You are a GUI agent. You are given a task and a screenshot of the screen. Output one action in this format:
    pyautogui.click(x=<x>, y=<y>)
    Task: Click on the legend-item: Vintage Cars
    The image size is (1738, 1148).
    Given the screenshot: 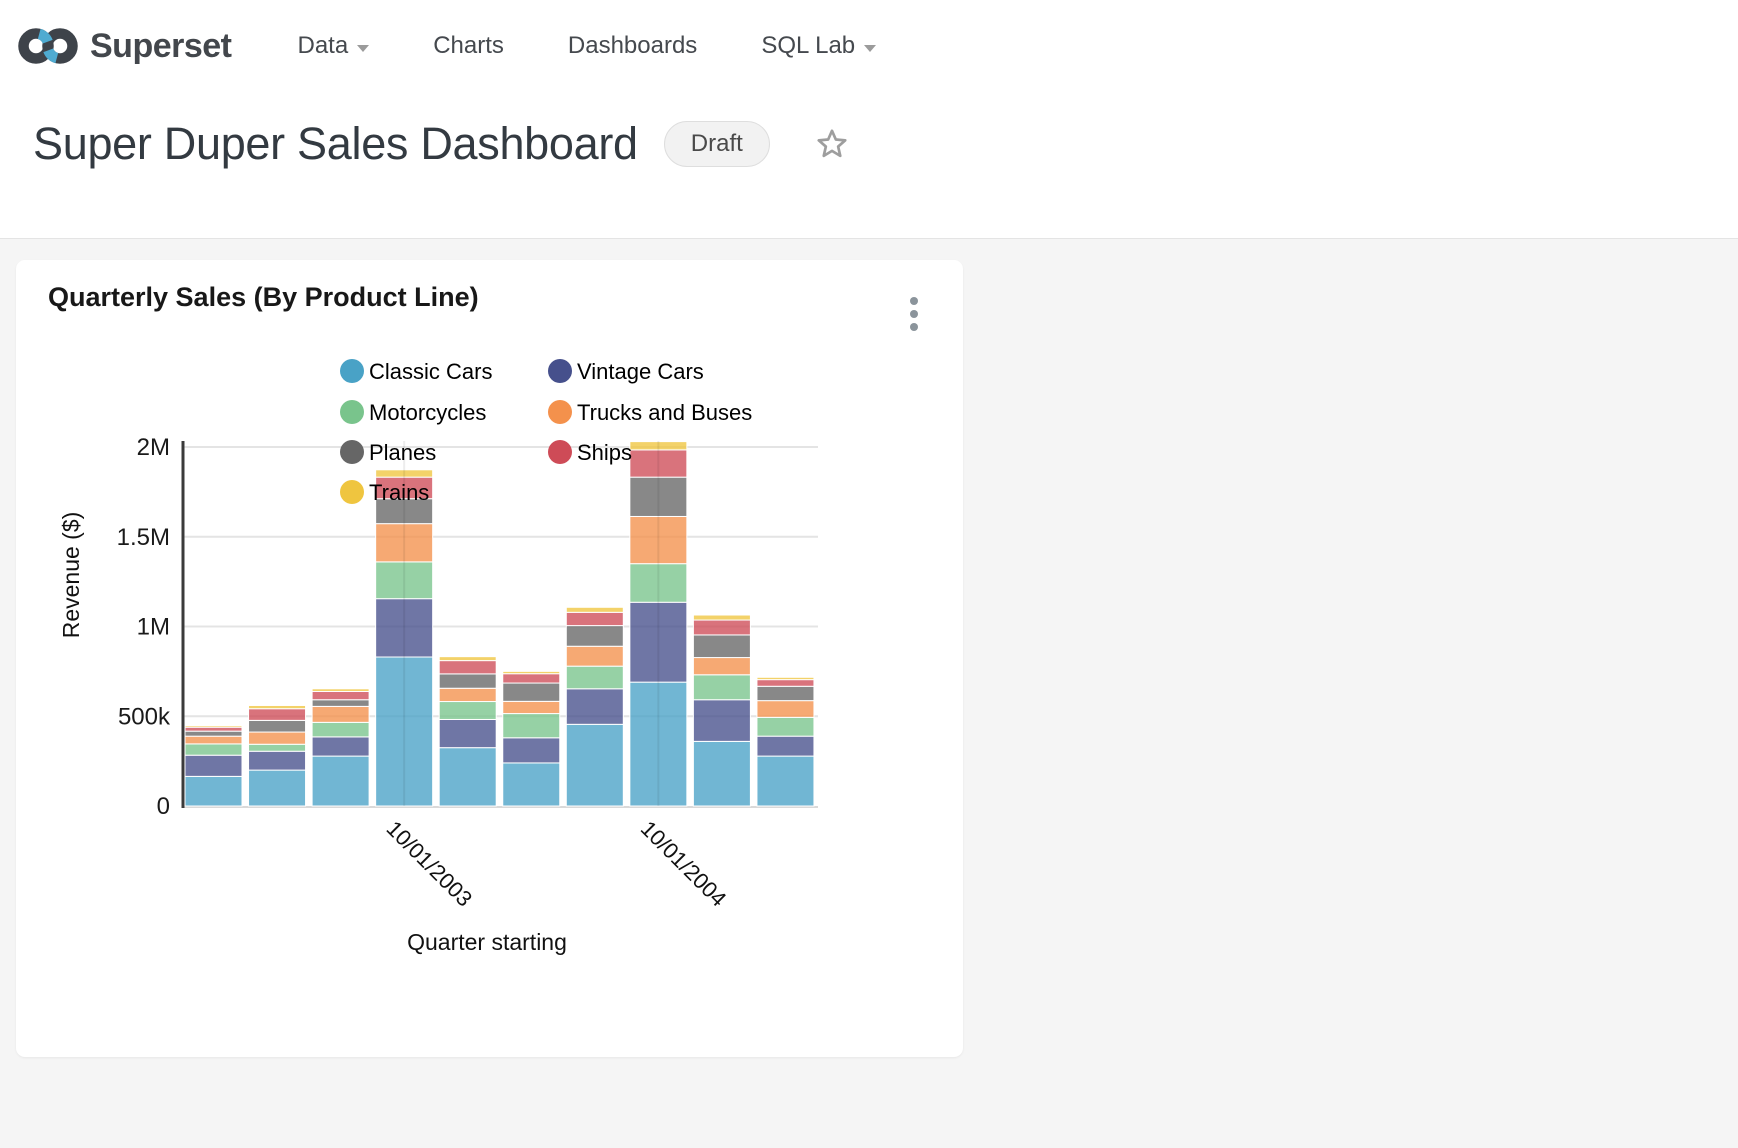 What is the action you would take?
    pyautogui.click(x=626, y=371)
    